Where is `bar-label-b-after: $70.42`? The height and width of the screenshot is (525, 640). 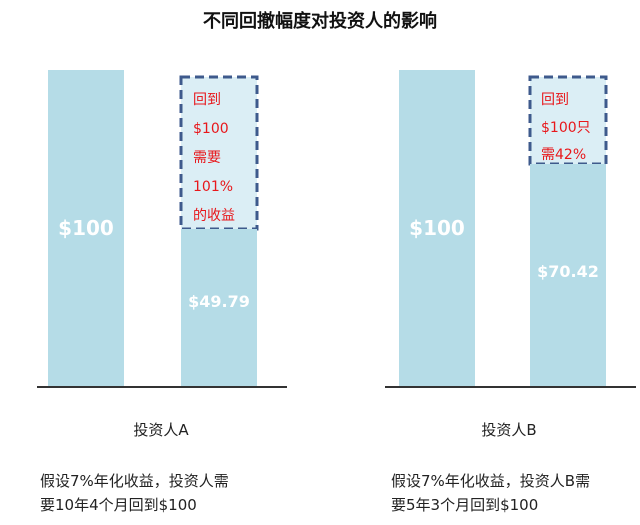 bar-label-b-after: $70.42 is located at coordinates (568, 271).